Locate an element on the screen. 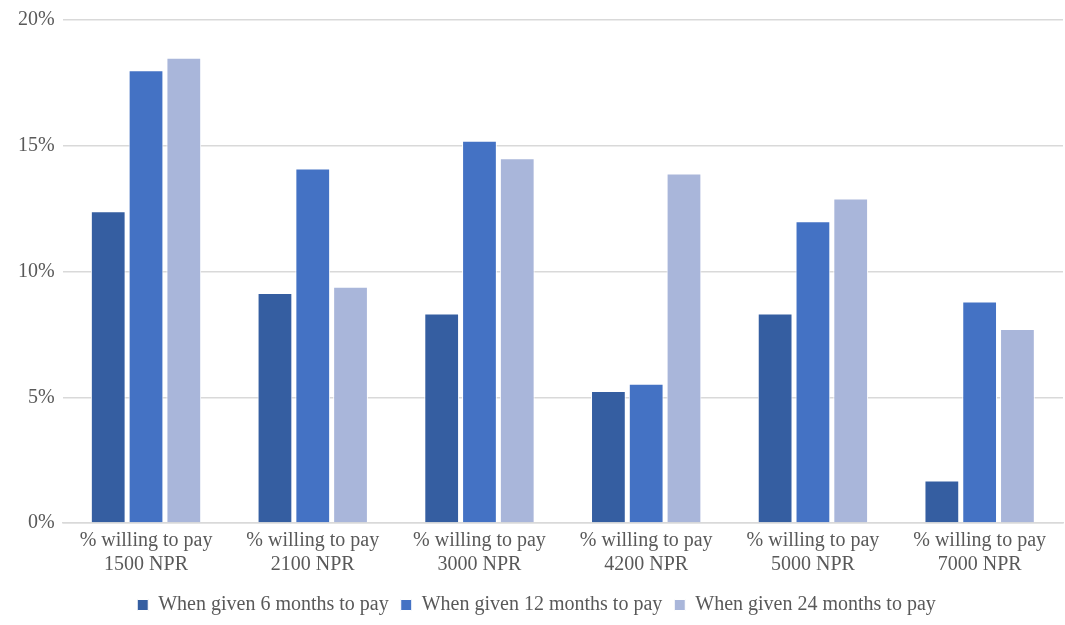 This screenshot has width=1065, height=625. x-tick-label: % willing to pay 2100 NPR is located at coordinates (313, 551).